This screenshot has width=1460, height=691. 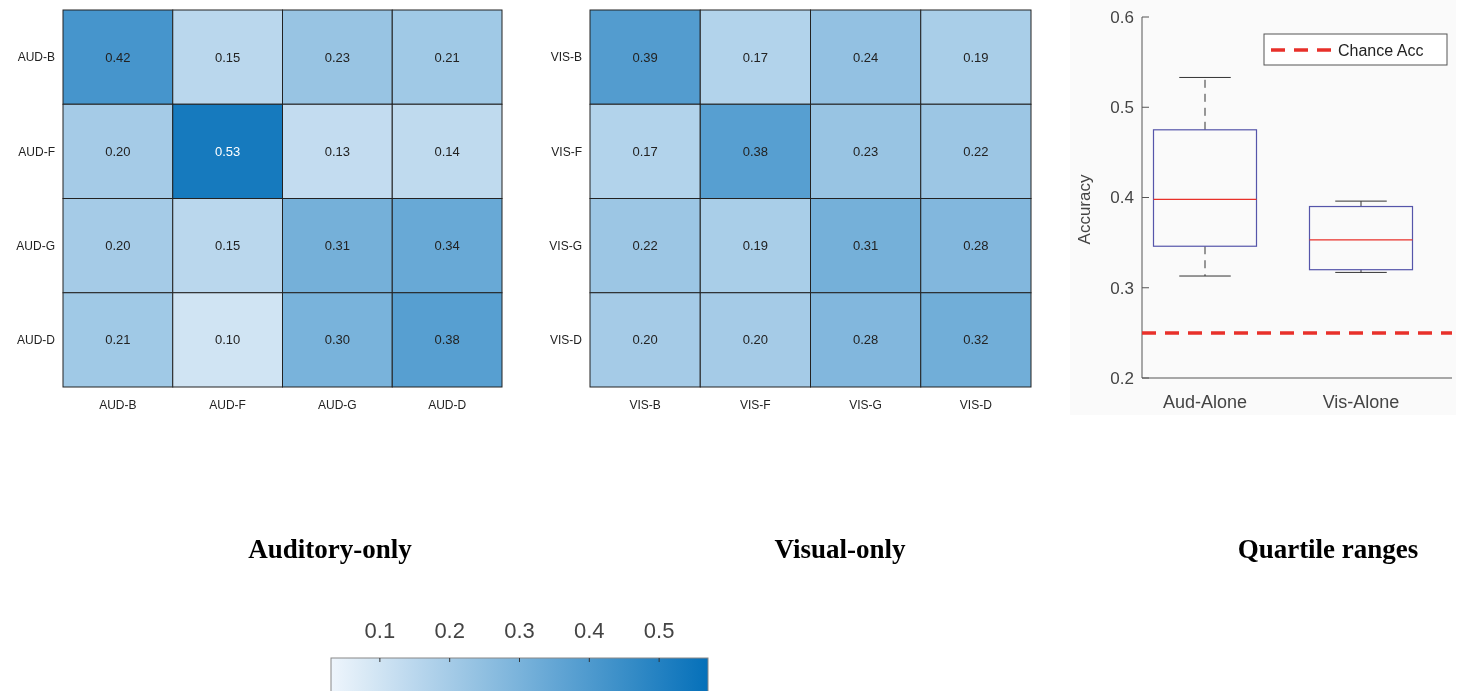 What do you see at coordinates (840, 549) in the screenshot?
I see `text: Visual-only` at bounding box center [840, 549].